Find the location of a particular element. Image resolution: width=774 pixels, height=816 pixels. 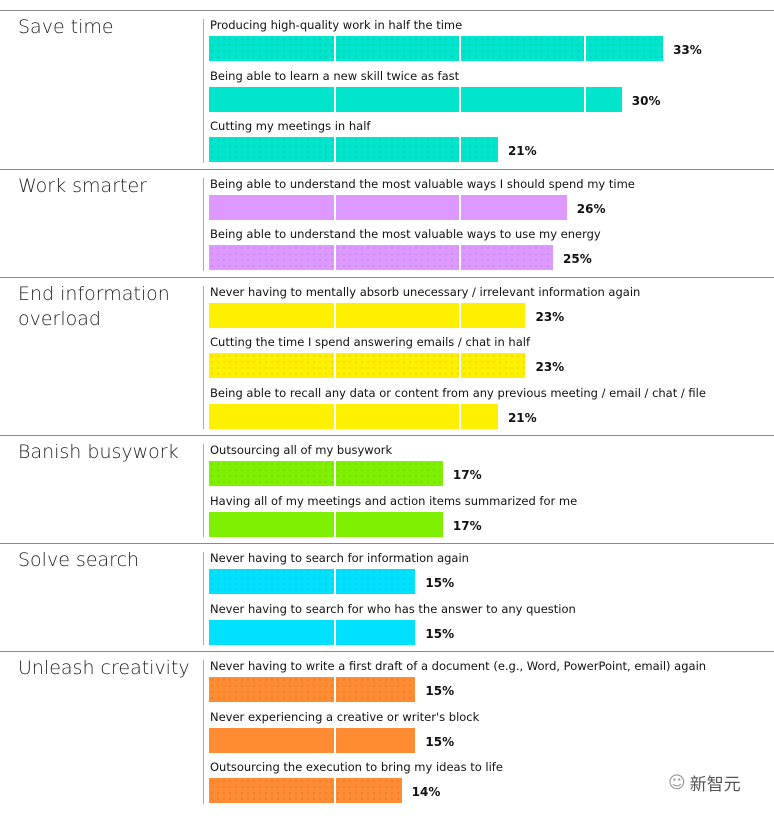

data-label: 33% is located at coordinates (687, 50).